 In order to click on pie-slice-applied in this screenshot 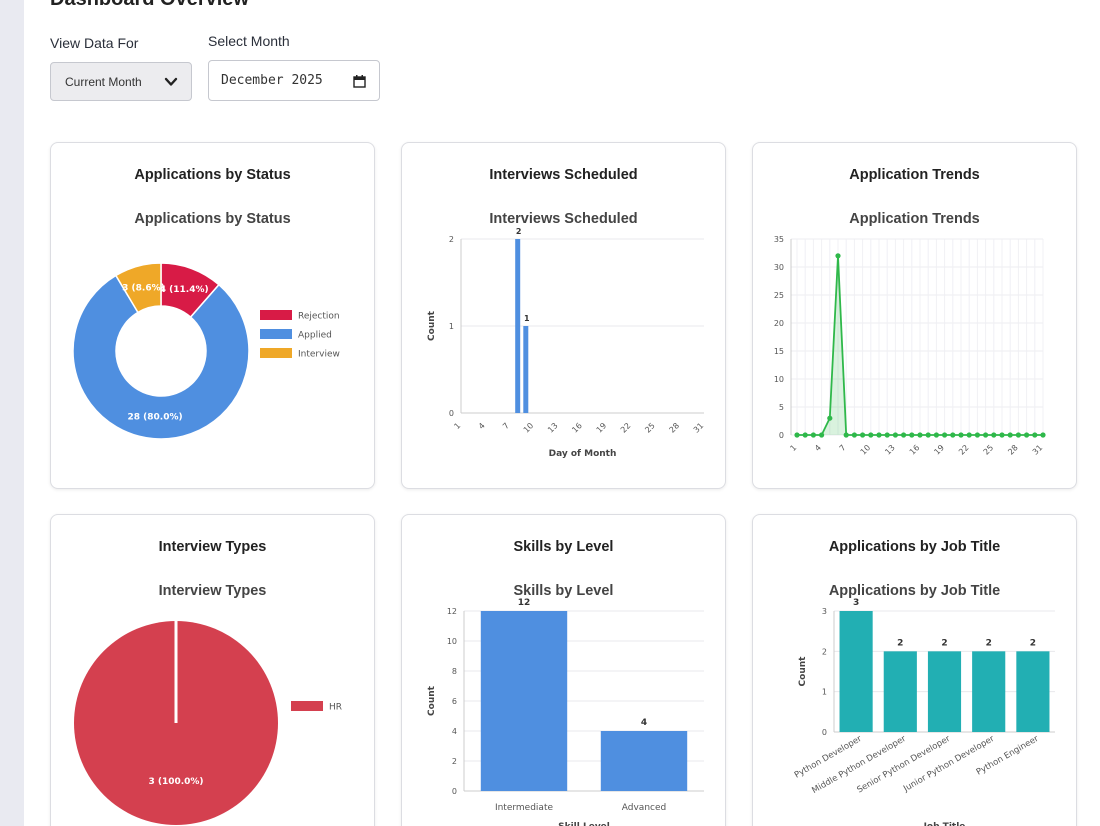, I will do `click(161, 357)`.